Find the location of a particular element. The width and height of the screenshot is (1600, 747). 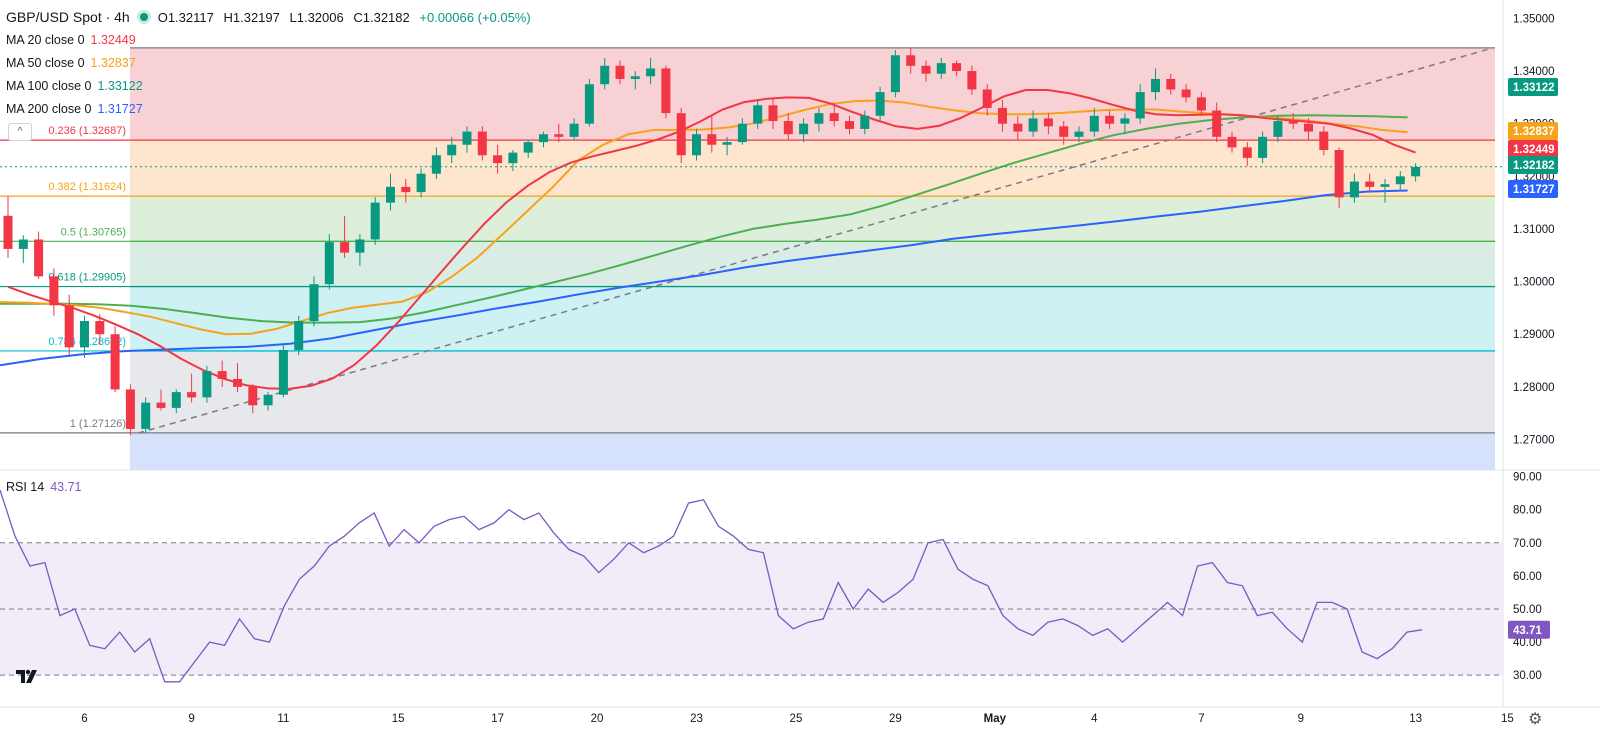

rsi-legend: RSI 14 43.71 is located at coordinates (44, 487).